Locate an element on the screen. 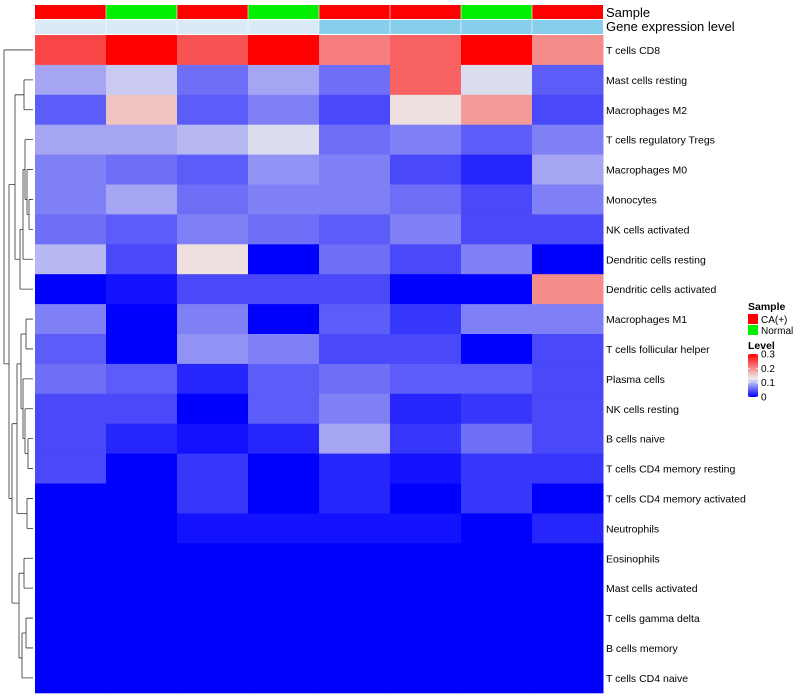 The width and height of the screenshot is (800, 700). legend-title-sample: Sample is located at coordinates (767, 307).